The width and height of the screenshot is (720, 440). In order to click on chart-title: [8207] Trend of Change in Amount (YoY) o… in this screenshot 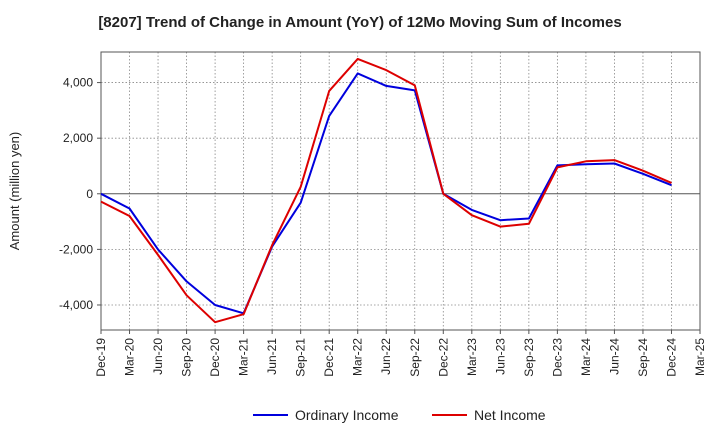, I will do `click(360, 22)`.